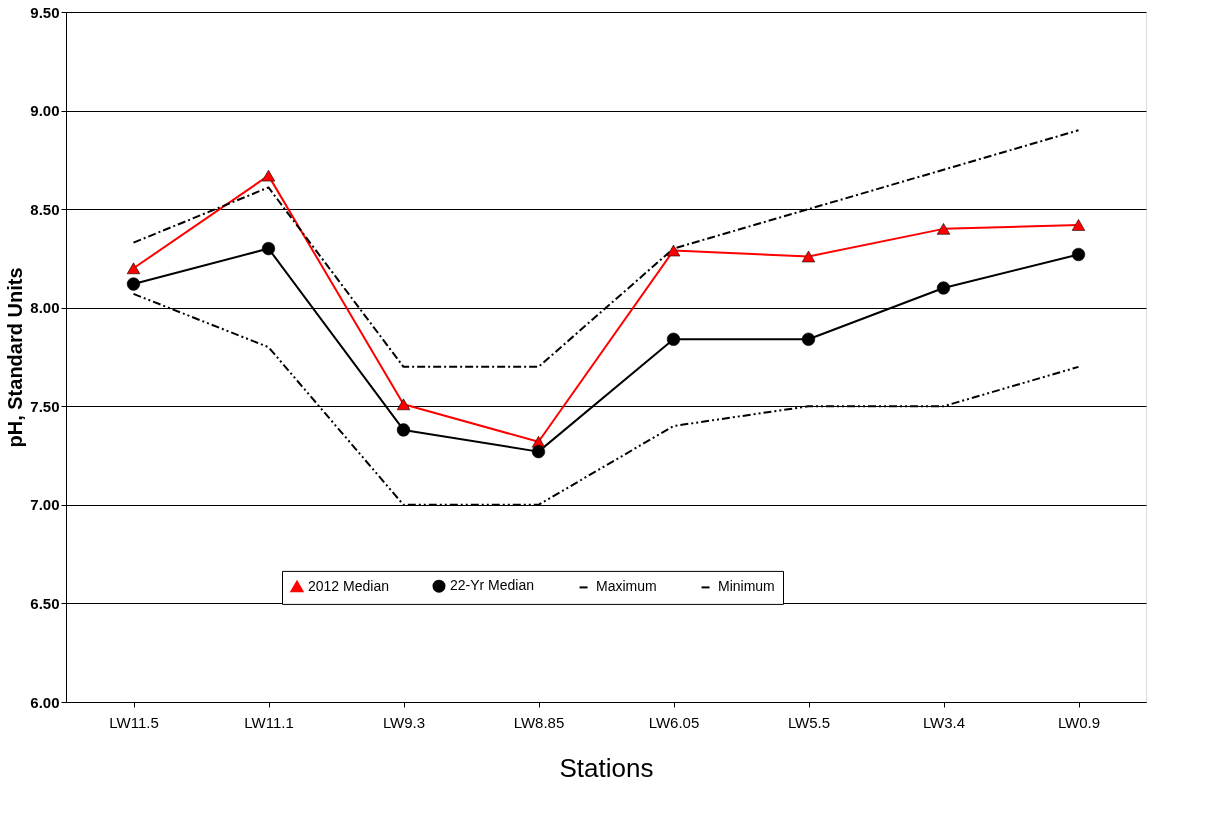  I want to click on x-tick-label: LW0.9, so click(1079, 722).